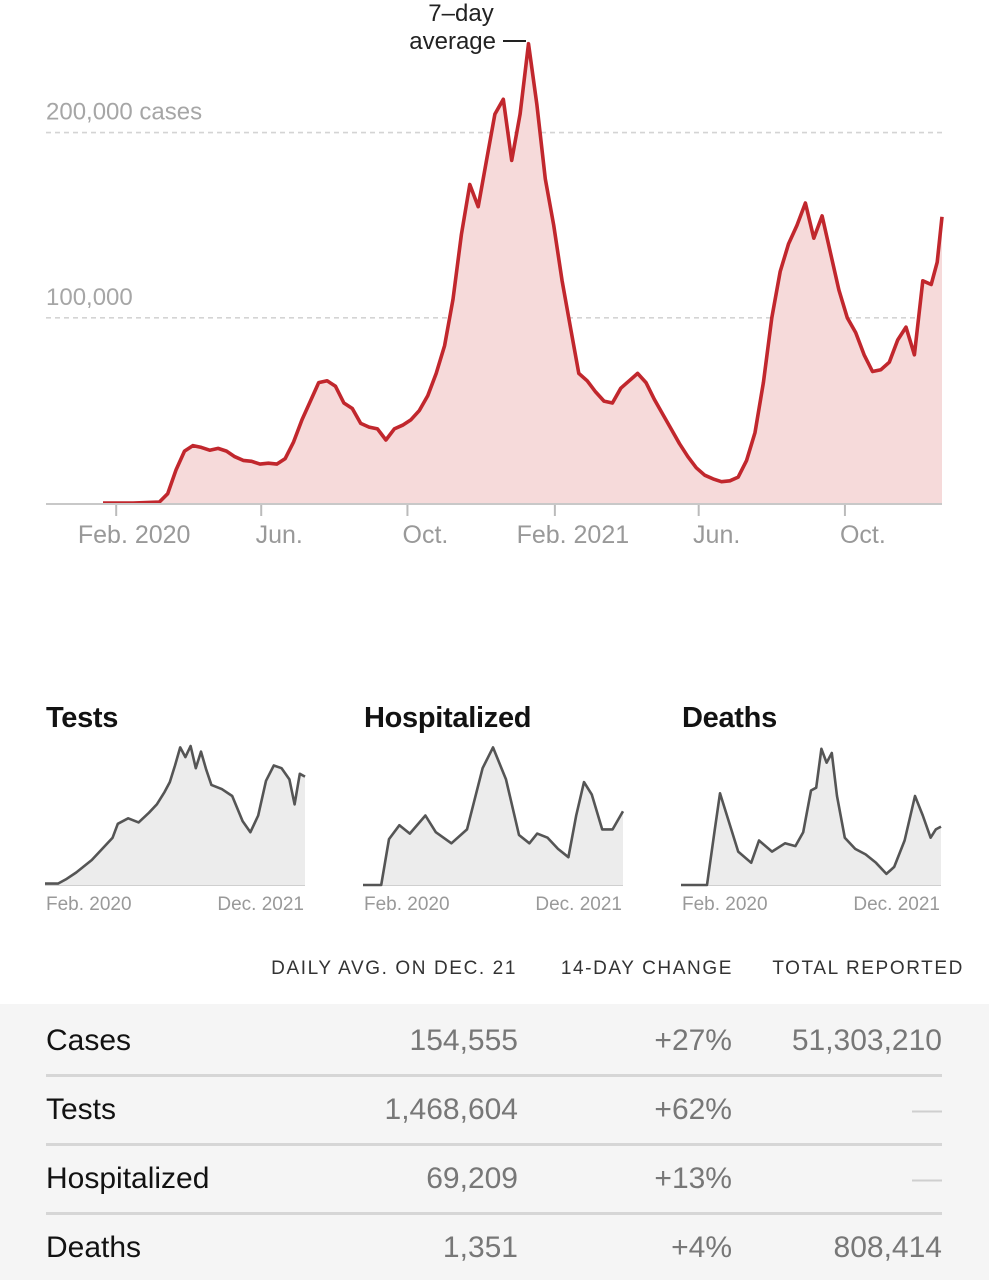  I want to click on table-row-cases: Cases 154,555 +27% 51,303,210, so click(494, 1041).